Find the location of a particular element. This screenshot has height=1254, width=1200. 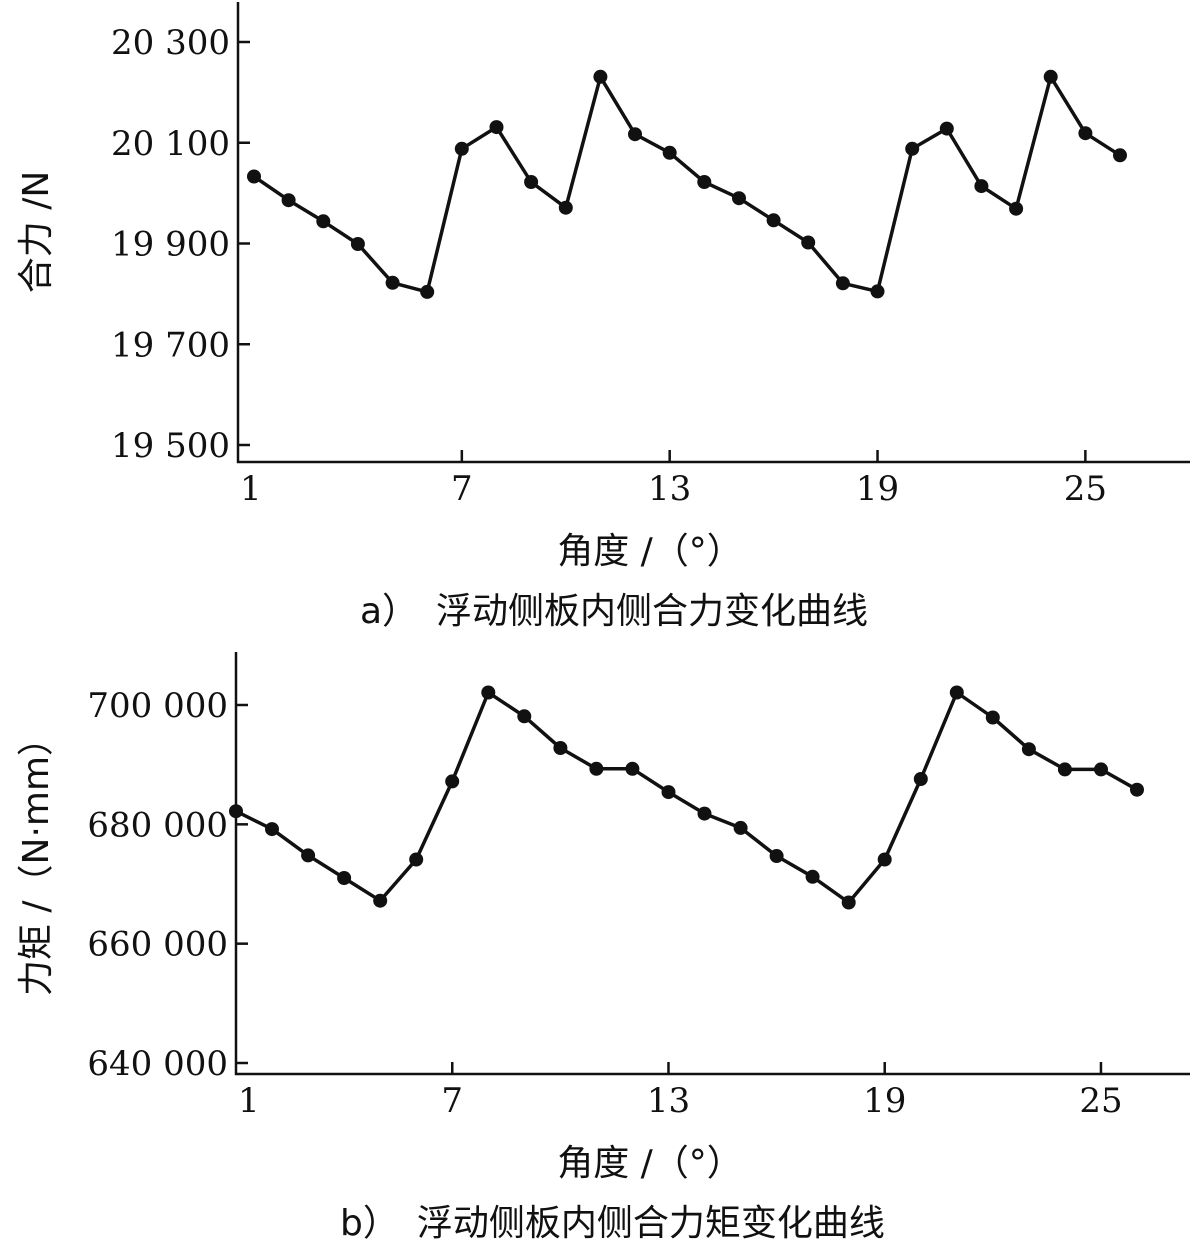

panel-b-data-points is located at coordinates (686, 797).